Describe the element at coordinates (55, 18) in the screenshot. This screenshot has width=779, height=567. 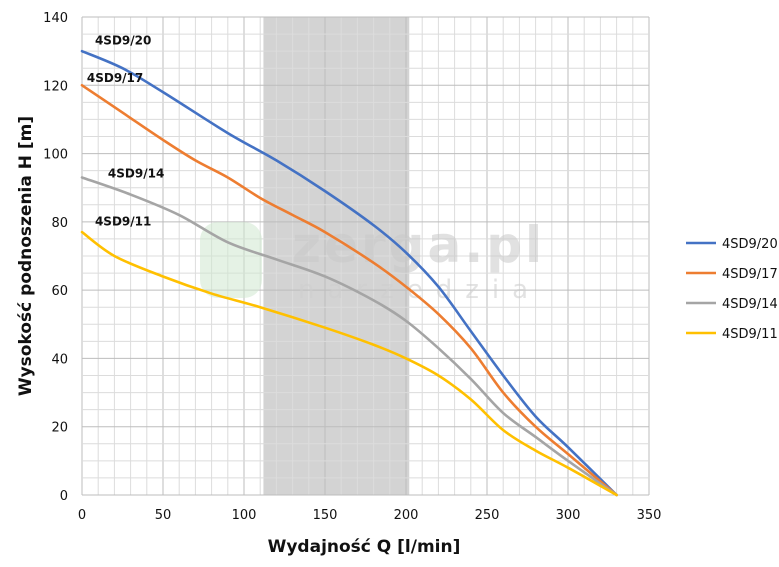
I see `y-tick-label: 140` at that location.